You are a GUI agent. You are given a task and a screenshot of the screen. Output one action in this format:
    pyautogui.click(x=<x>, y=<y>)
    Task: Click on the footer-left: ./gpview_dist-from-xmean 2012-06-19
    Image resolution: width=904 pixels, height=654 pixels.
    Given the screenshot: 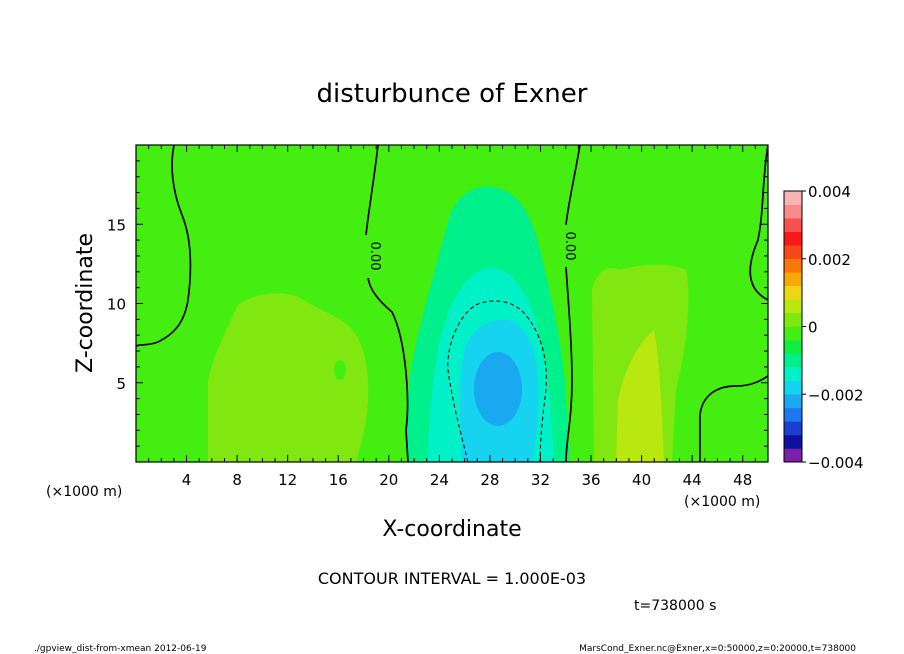 What is the action you would take?
    pyautogui.click(x=120, y=649)
    